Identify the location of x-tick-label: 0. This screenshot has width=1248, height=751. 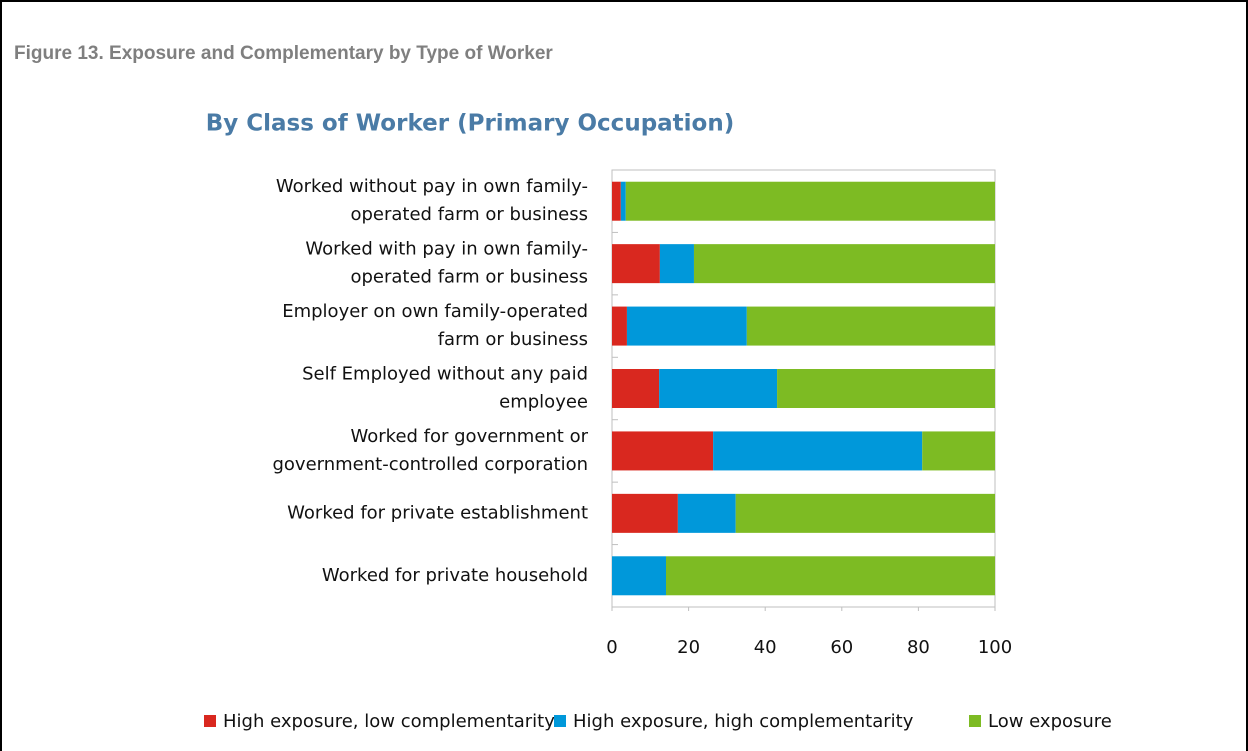
(611, 647).